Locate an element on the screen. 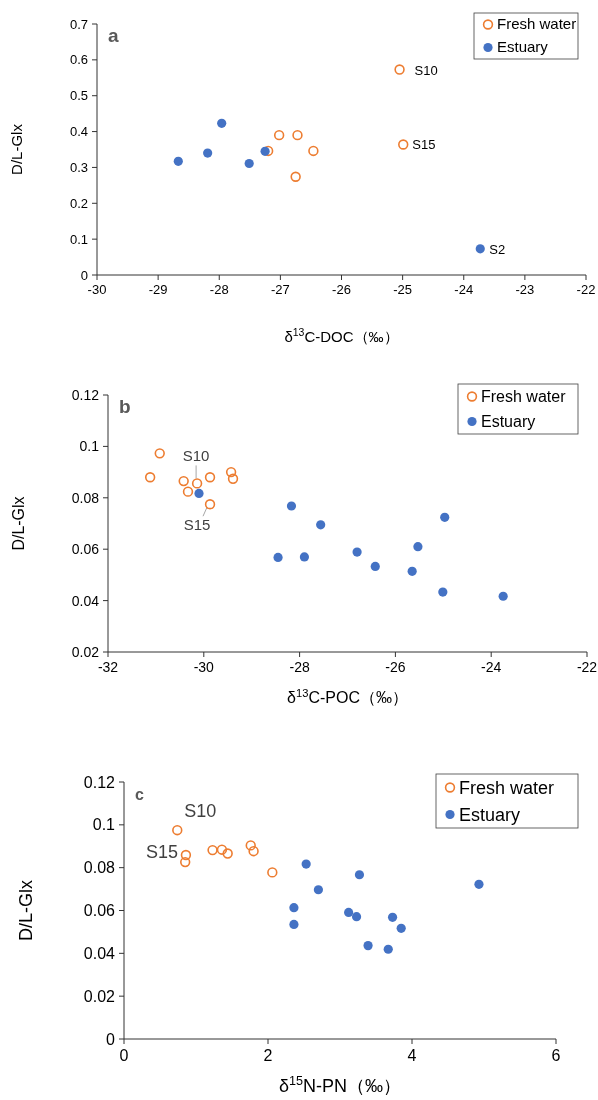 This screenshot has width=598, height=1100. legend-label: Estuary is located at coordinates (490, 814).